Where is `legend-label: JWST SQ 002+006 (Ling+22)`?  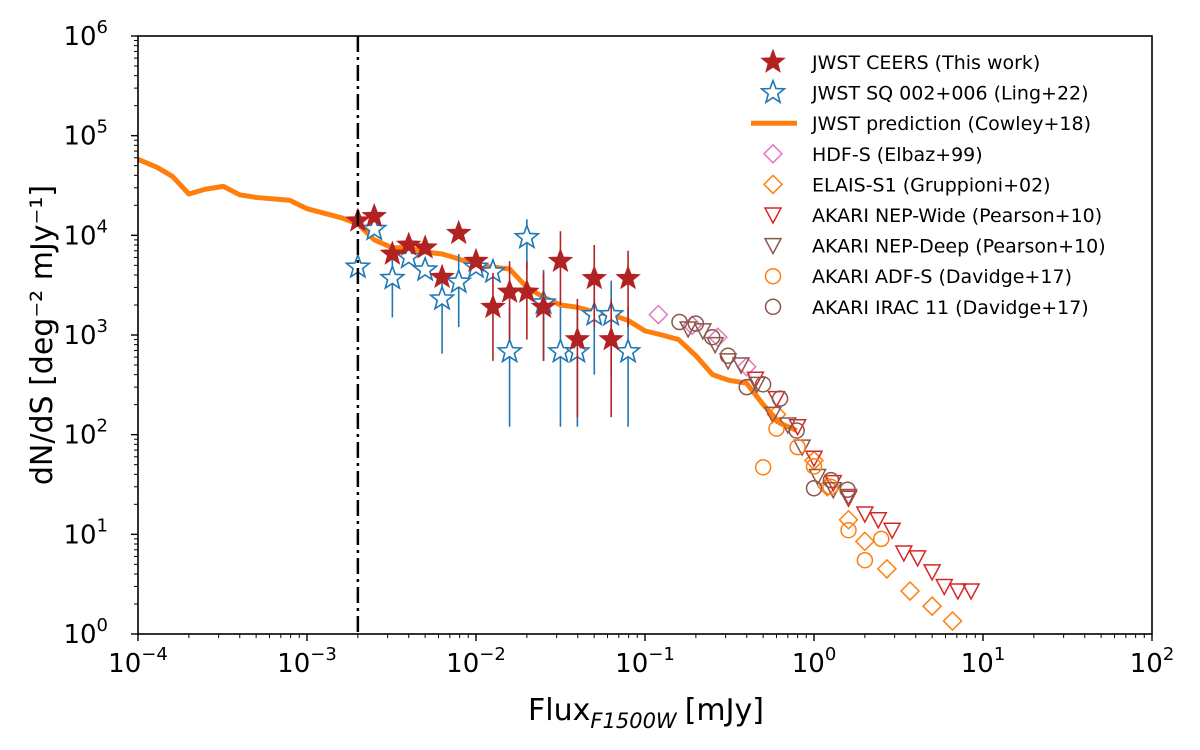 legend-label: JWST SQ 002+006 (Ling+22) is located at coordinates (950, 94).